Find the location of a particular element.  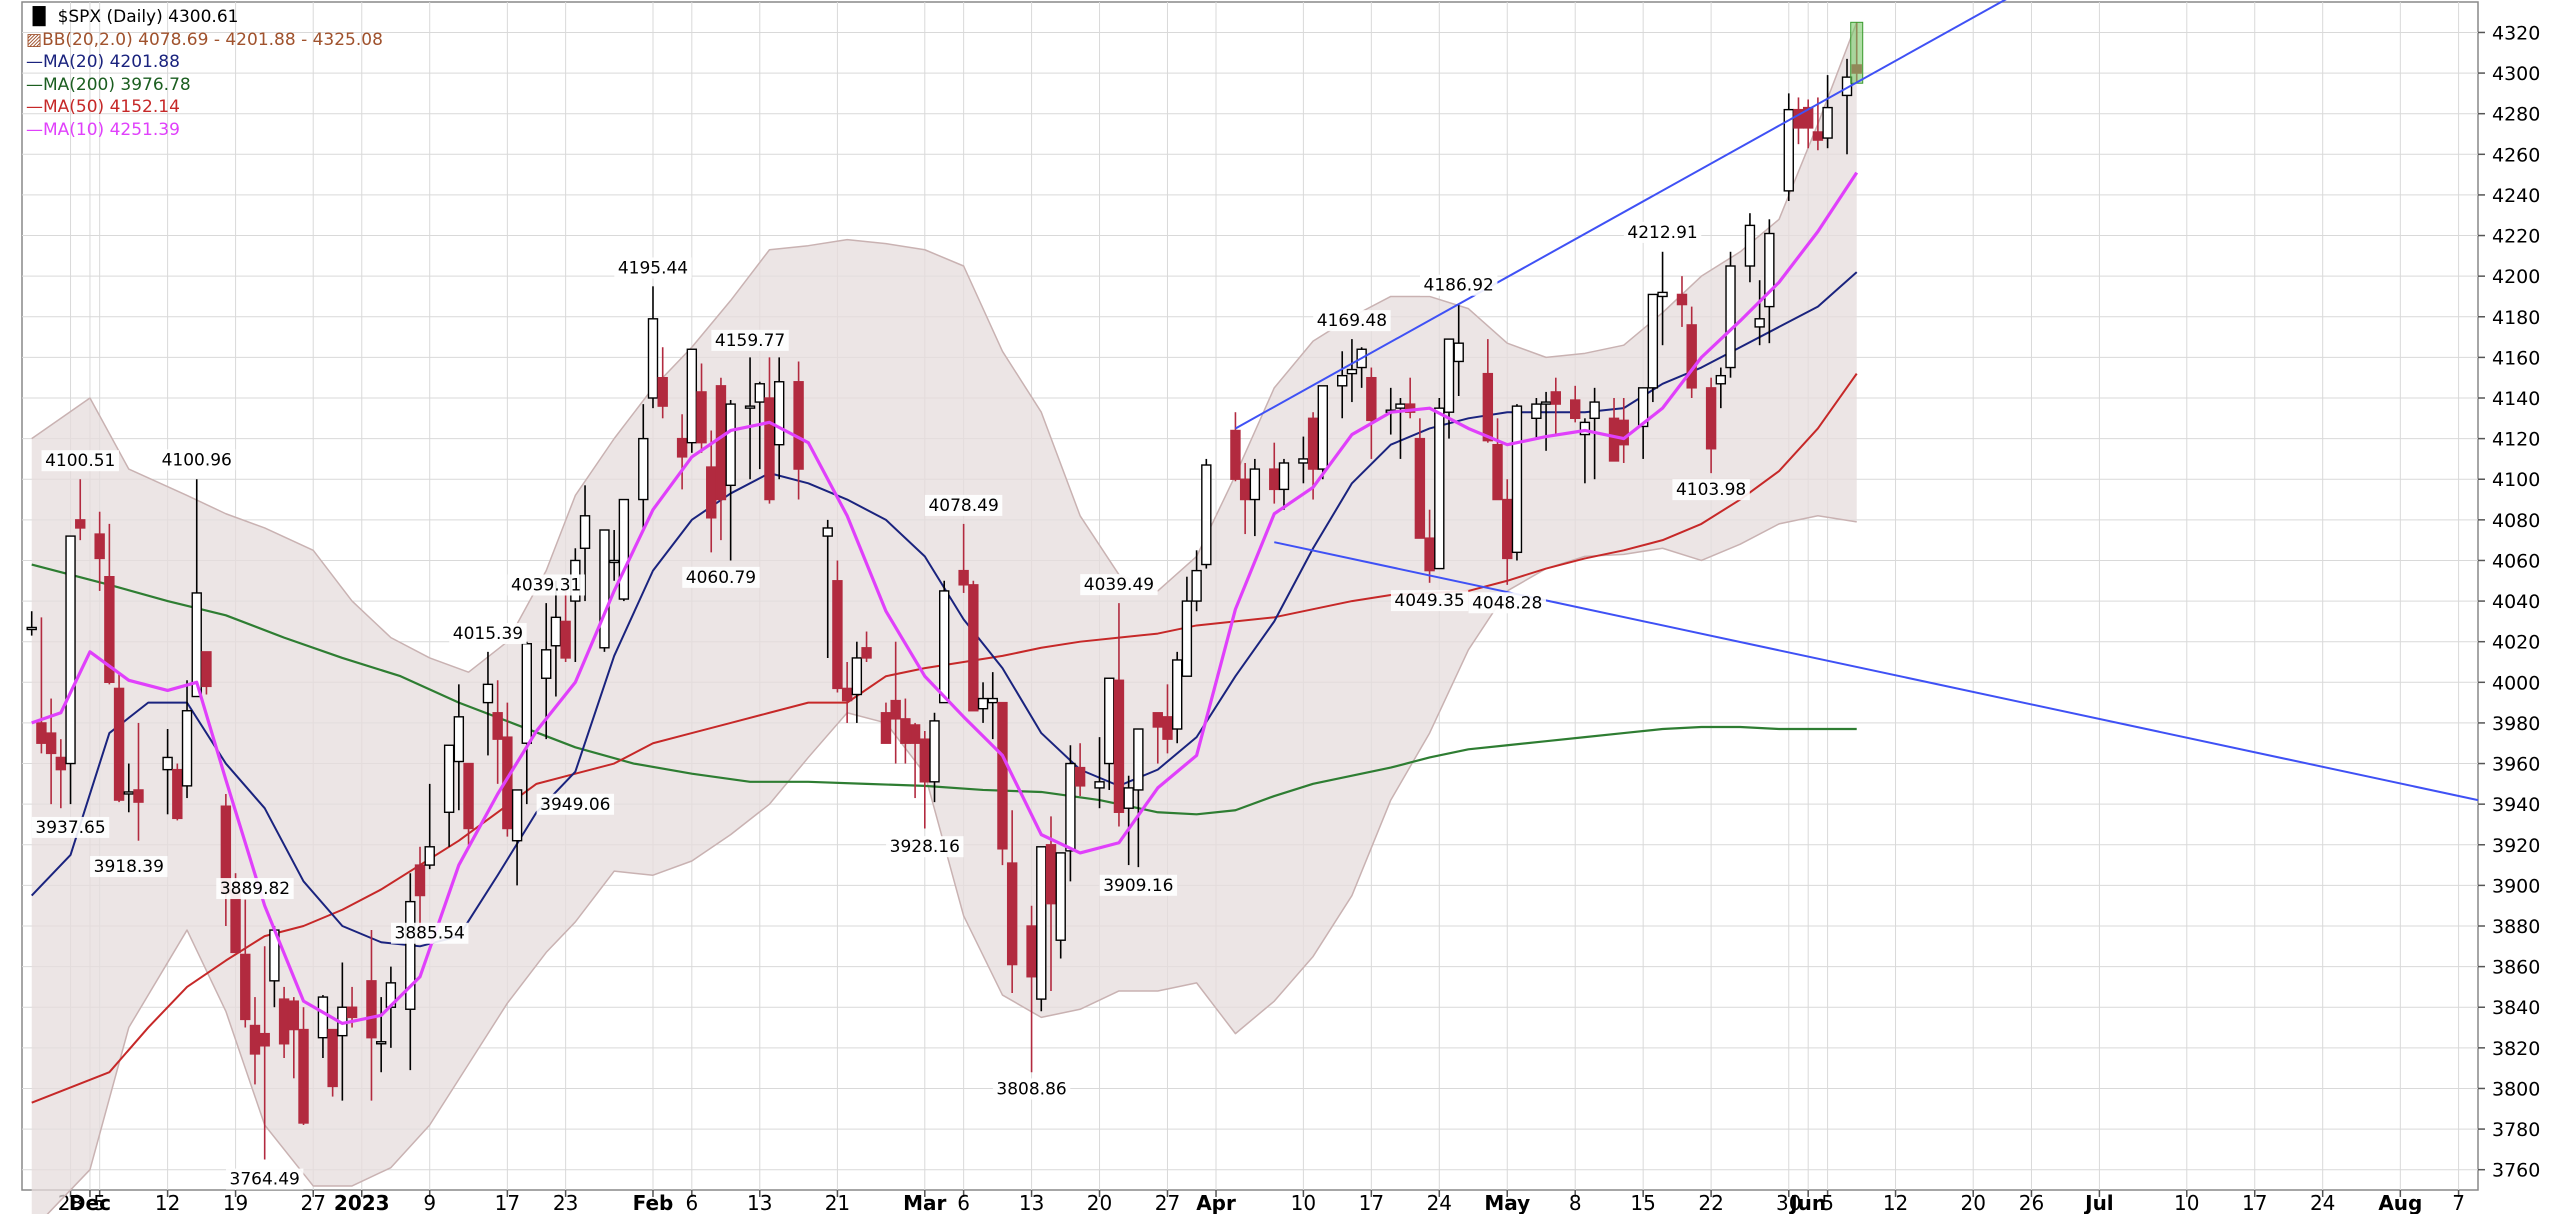

y-tick-label: 4260 is located at coordinates (2516, 155).